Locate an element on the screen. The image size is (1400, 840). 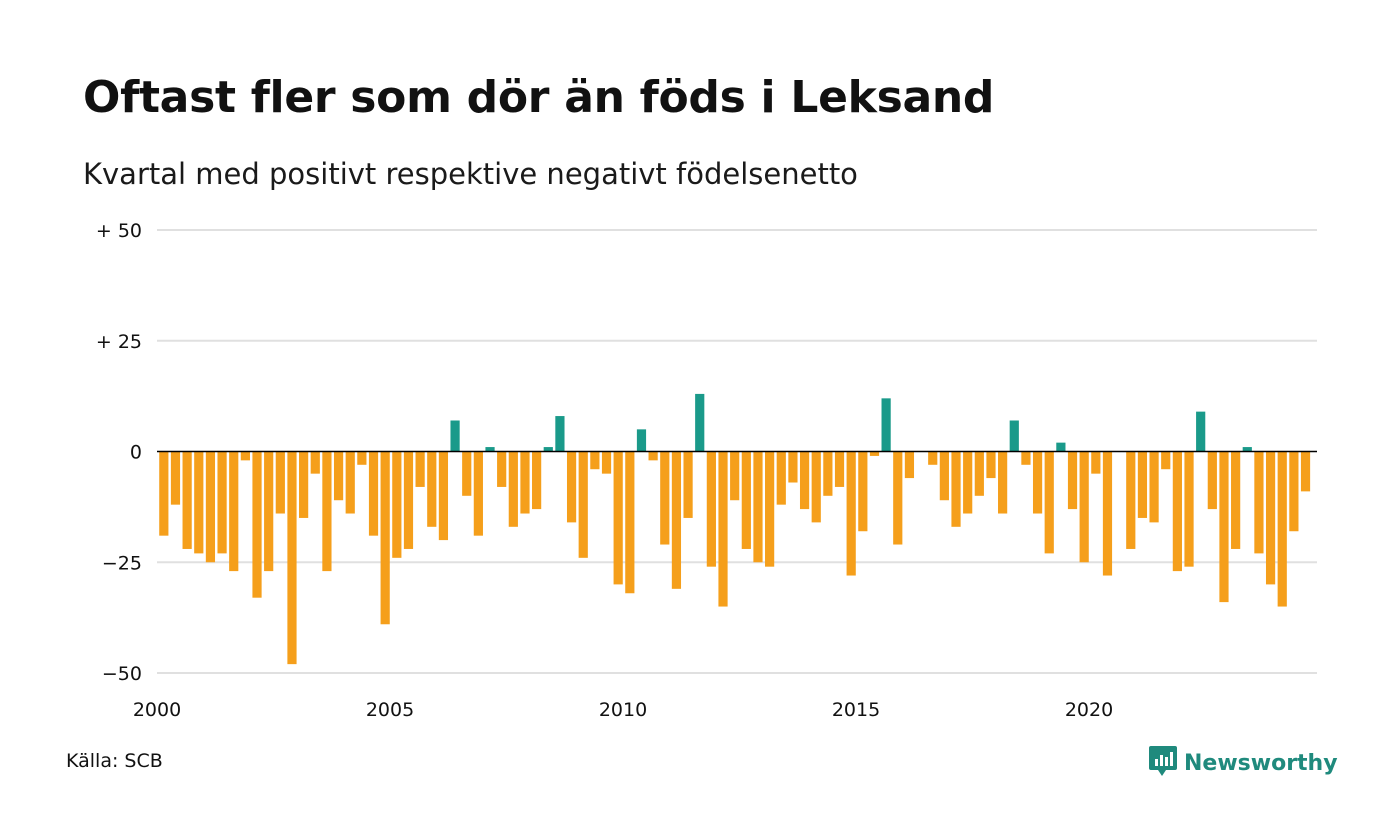
brand-logo: Newsworthy is located at coordinates (1243, 763).